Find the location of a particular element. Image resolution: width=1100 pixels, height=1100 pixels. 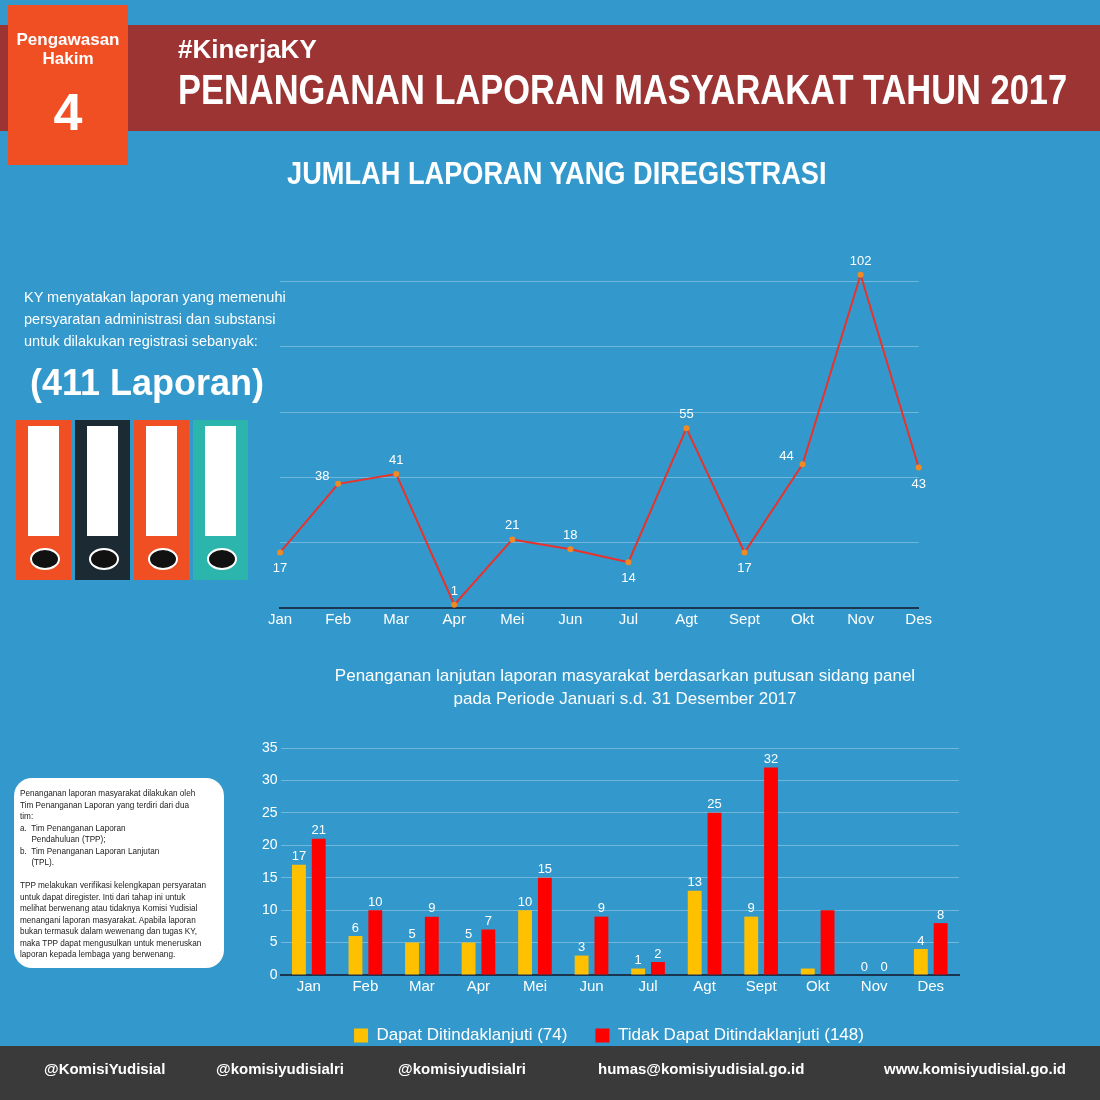

text: Penanganan laporan masyarakat dilakukan oleh Tim Penanganan Laporan yang terdiri dari dua tim: a. Tim Penanganan Laporan Pendahuluan (TPP); b. Tim Penanganan Laporan Lanjutan (TPL). TPP melakukan verifikasi kelengkapan persyaratan untuk dapat diregister. Inti dari tahap ini untuk melihat berwenang atau tidaknya Komisi Yudisial menangani laporan masyarakat. Apabila laporan bukan termasuk dalam wewenang dan tugas KY, maka TPP dapat mengusulkan untuk meneruskan laporan kepada lembaga yang berwenang. is located at coordinates (113, 874).